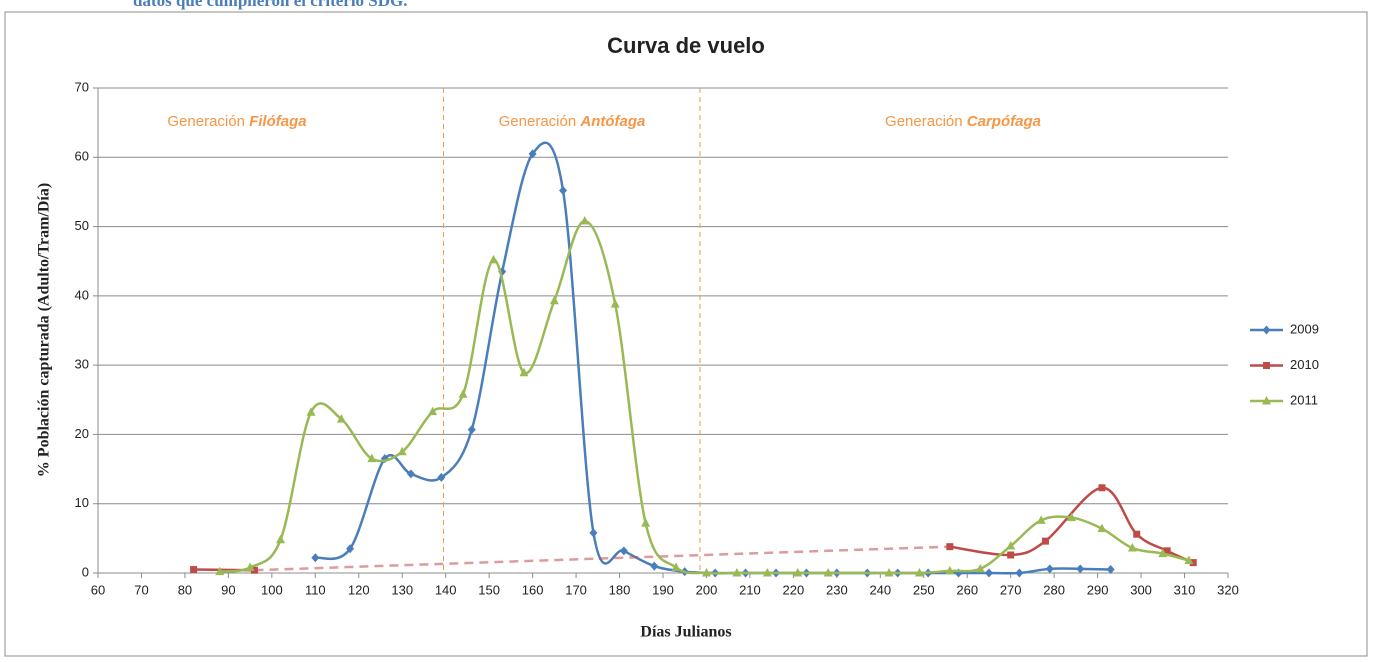 The image size is (1373, 662). Describe the element at coordinates (272, 589) in the screenshot. I see `x-tick-label: 100` at that location.